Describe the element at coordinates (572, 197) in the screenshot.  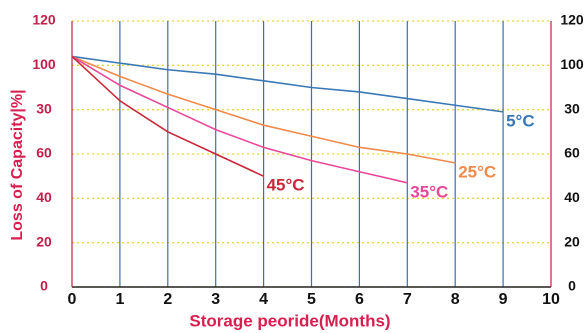
I see `y2-tick-label: 40` at that location.